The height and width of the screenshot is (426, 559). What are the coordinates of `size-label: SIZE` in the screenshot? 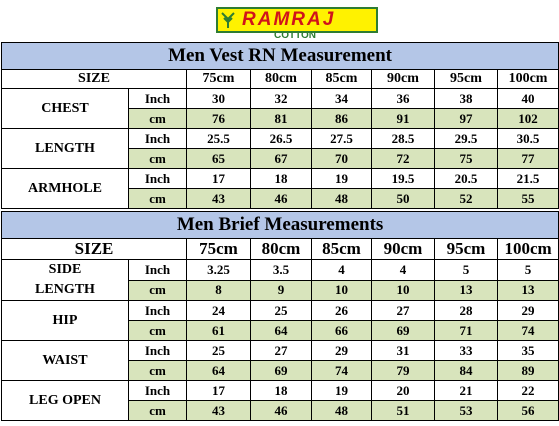 It's located at (94, 79).